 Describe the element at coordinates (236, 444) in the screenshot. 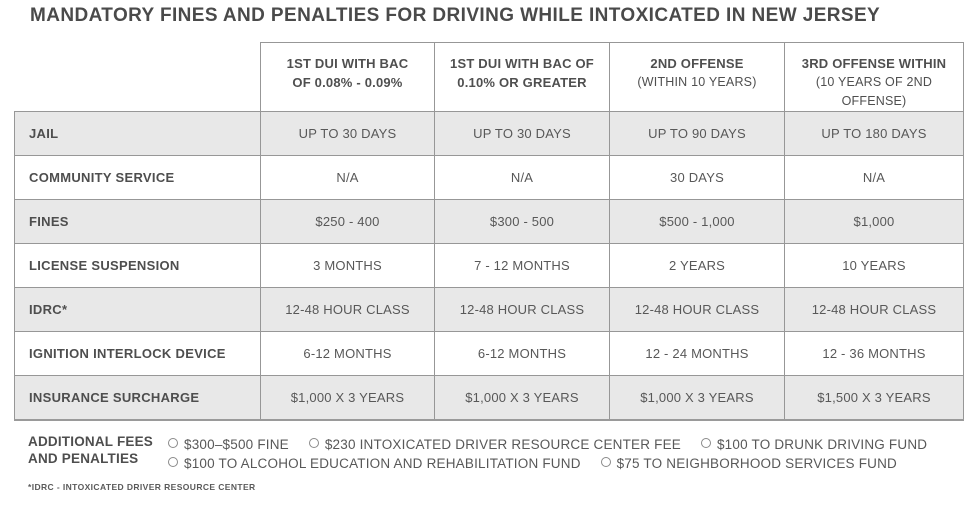

I see `fee-item-text: $300–$500 FINE` at that location.